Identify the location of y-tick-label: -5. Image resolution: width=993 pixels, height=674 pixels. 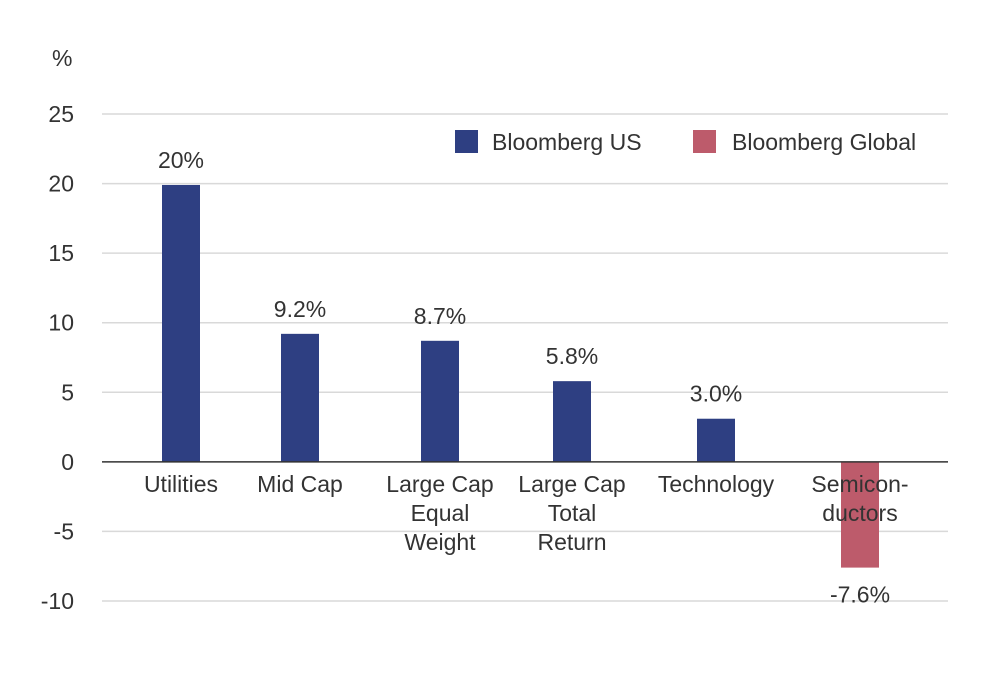
(64, 531).